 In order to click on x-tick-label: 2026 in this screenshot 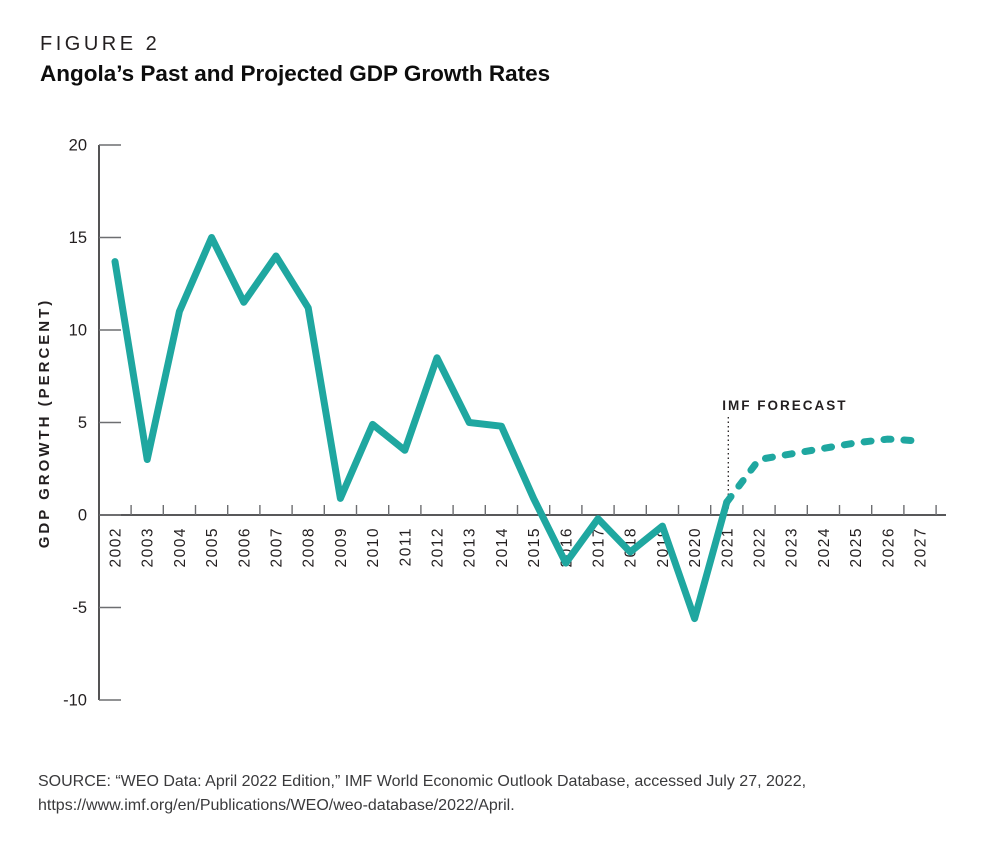, I will do `click(888, 547)`.